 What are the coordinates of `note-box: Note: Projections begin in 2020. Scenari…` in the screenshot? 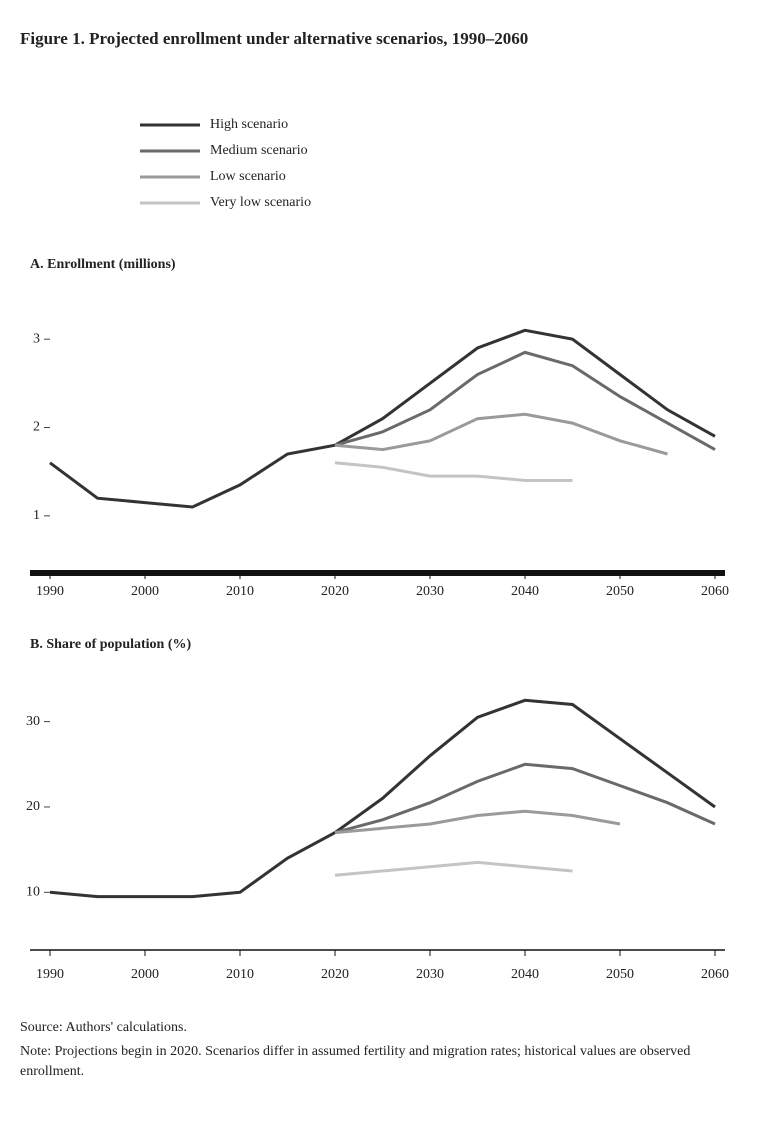 It's located at (355, 1061).